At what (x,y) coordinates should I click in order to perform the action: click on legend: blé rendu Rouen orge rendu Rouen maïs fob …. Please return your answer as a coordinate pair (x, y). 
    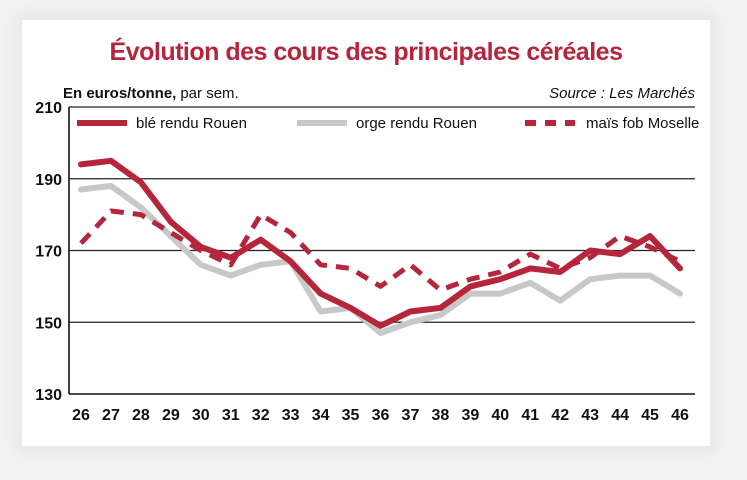
    Looking at the image, I should click on (388, 123).